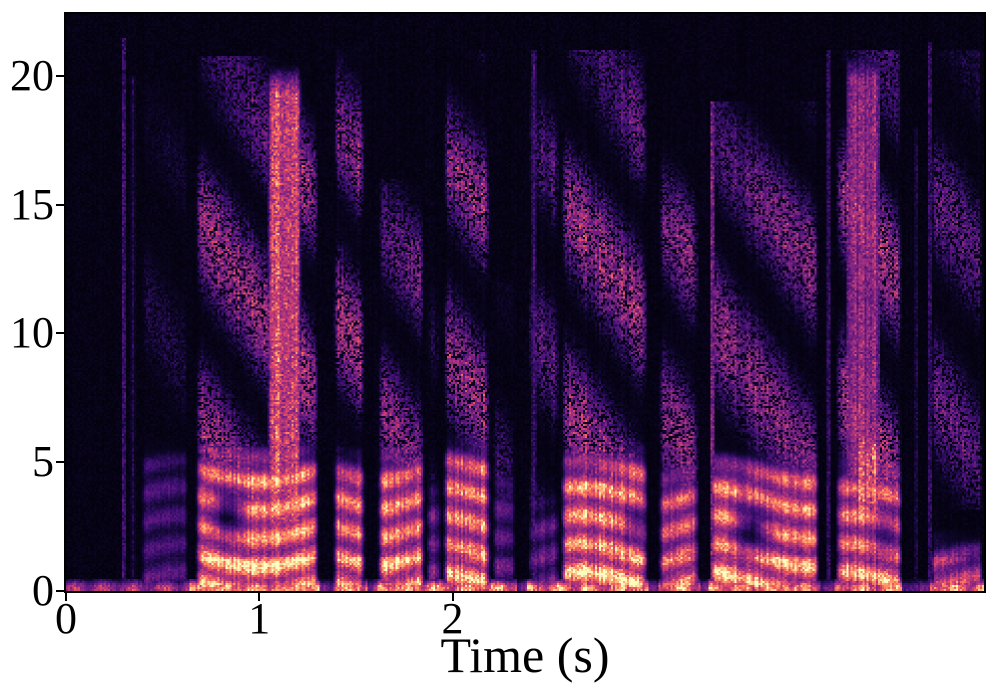  I want to click on y-tick-label: 20, so click(32, 75).